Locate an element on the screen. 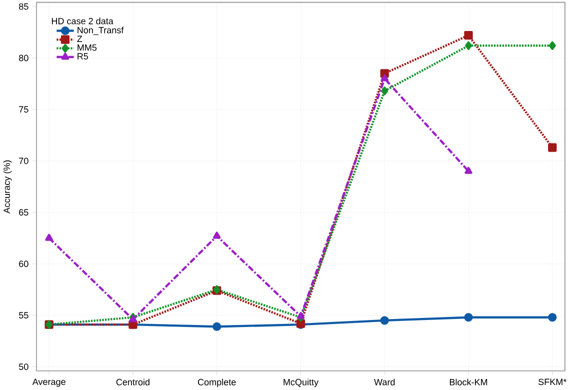 The image size is (570, 390). legend-label: Z is located at coordinates (79, 39).